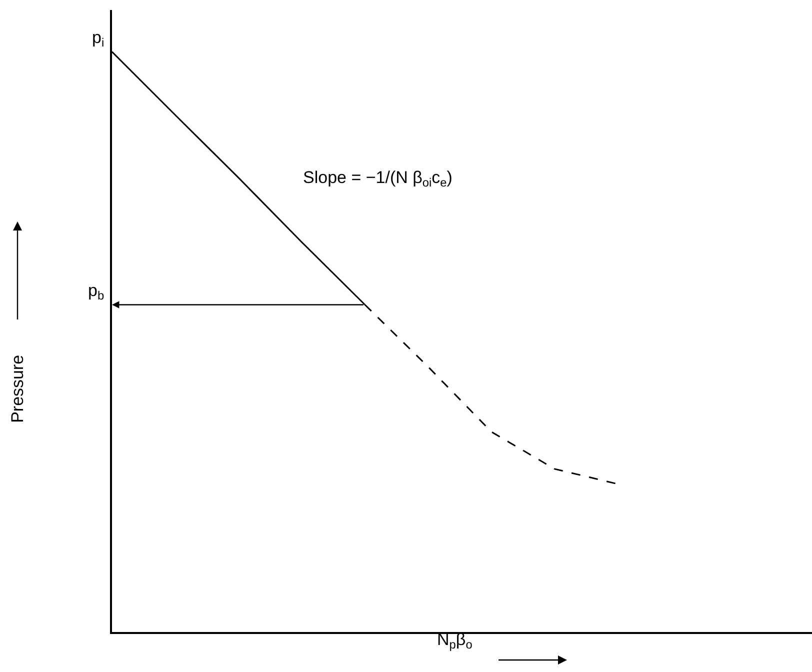 The image size is (812, 672). I want to click on annotation: Slope = −1/(N β$_{oi}$c$_{e}$), so click(377, 179).